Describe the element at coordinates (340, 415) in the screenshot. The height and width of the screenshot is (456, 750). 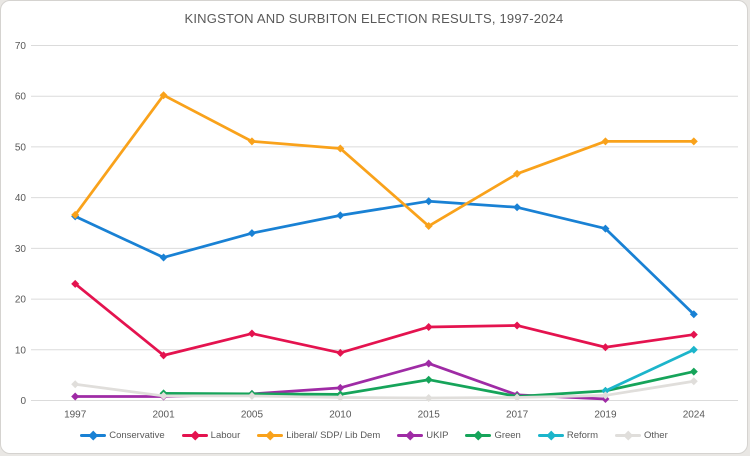
I see `x-tick-label: 2010` at that location.